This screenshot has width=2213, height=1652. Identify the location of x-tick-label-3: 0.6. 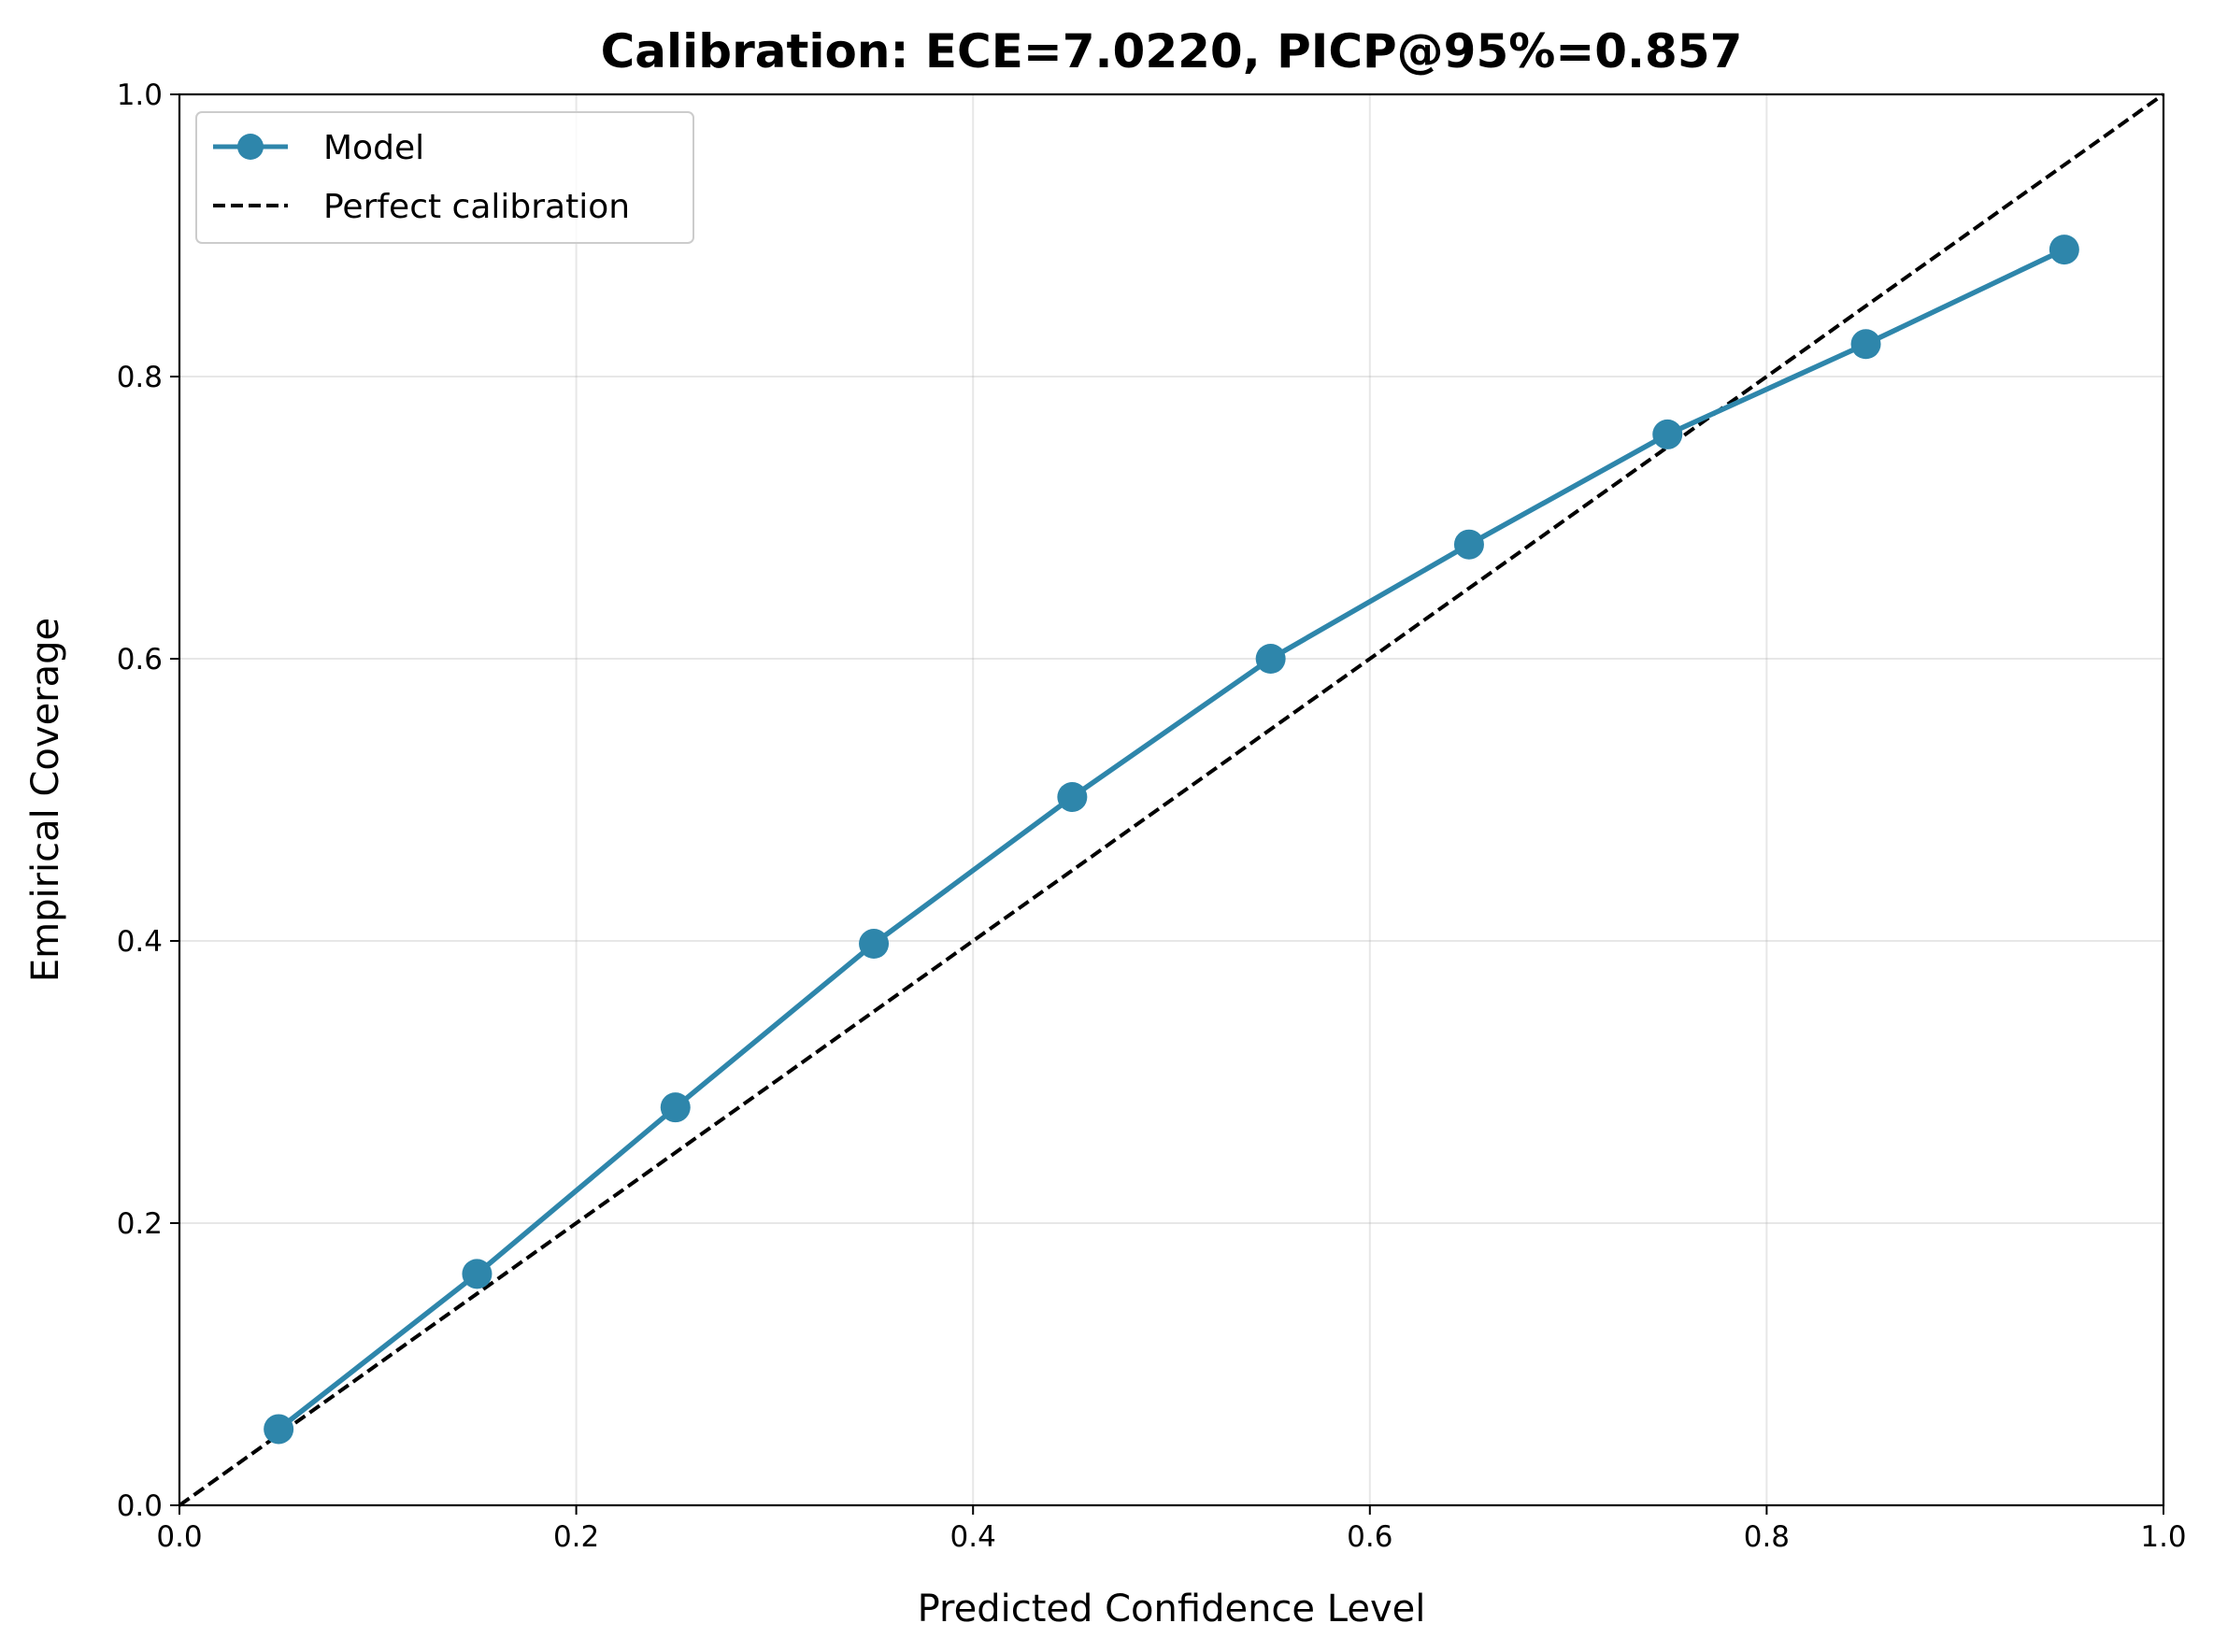
(1369, 1537).